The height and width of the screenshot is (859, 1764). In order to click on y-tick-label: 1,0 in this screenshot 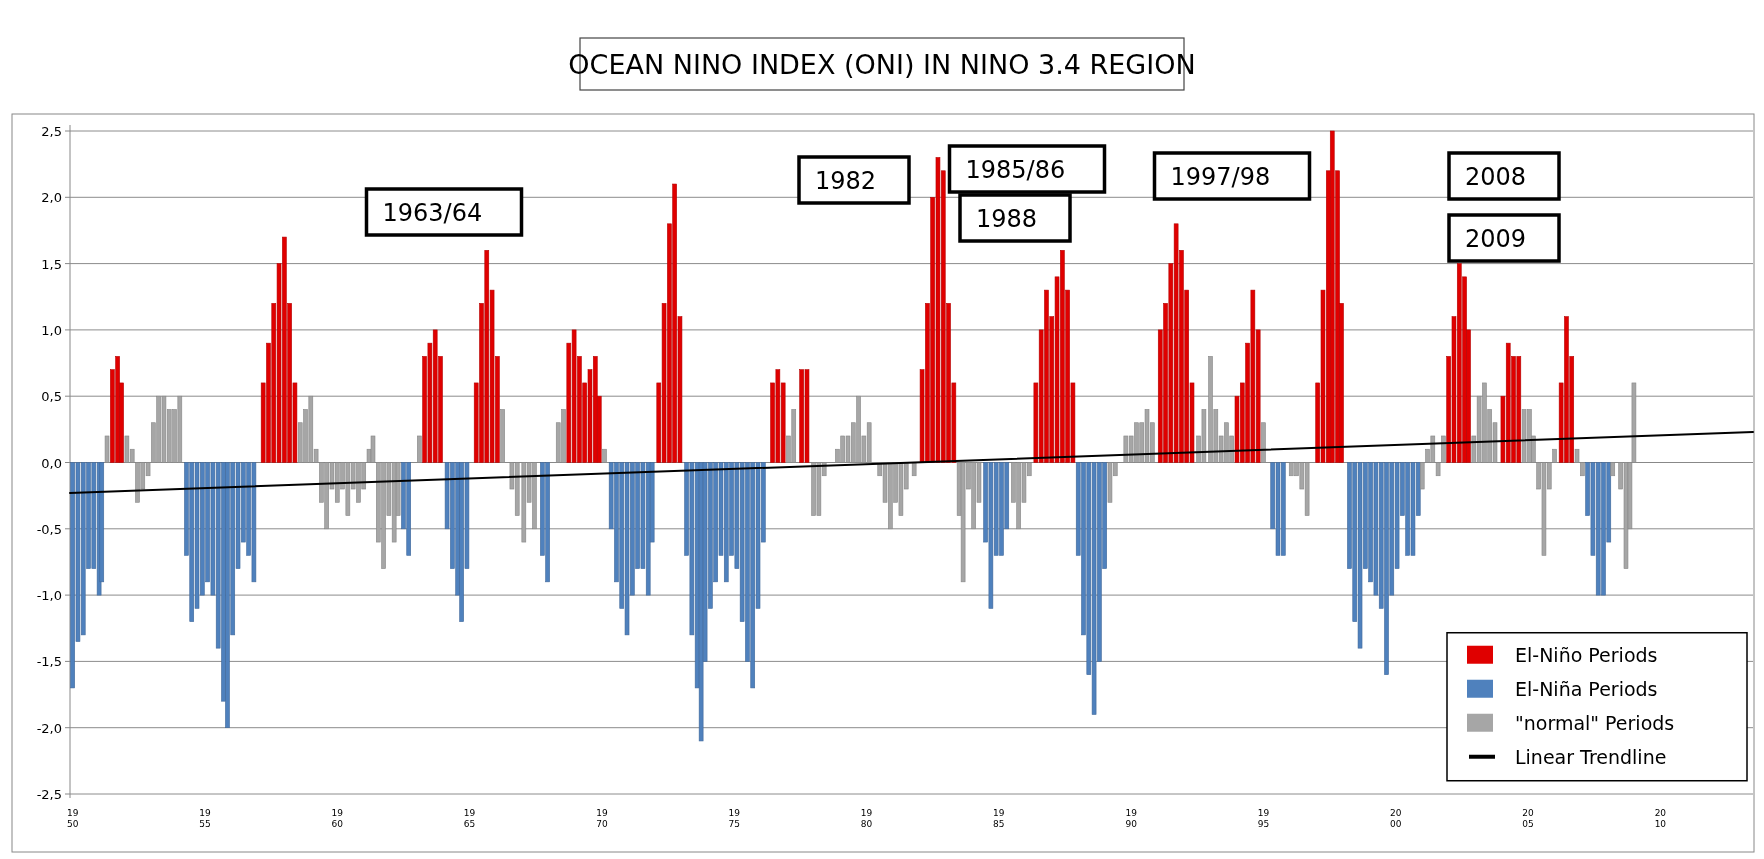, I will do `click(51, 330)`.